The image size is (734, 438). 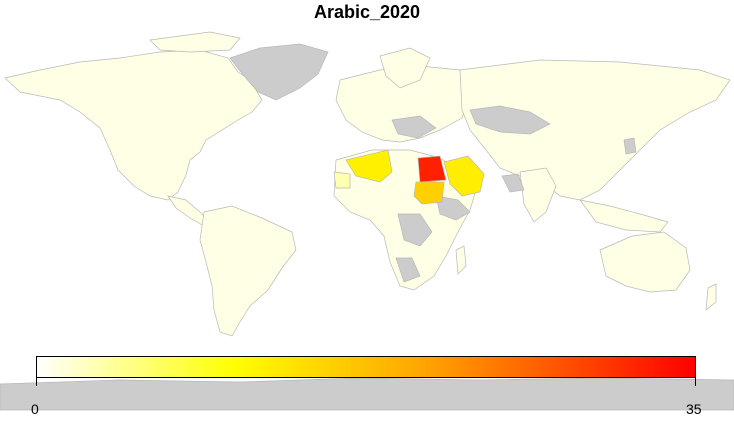 What do you see at coordinates (538, 195) in the screenshot?
I see `region-india` at bounding box center [538, 195].